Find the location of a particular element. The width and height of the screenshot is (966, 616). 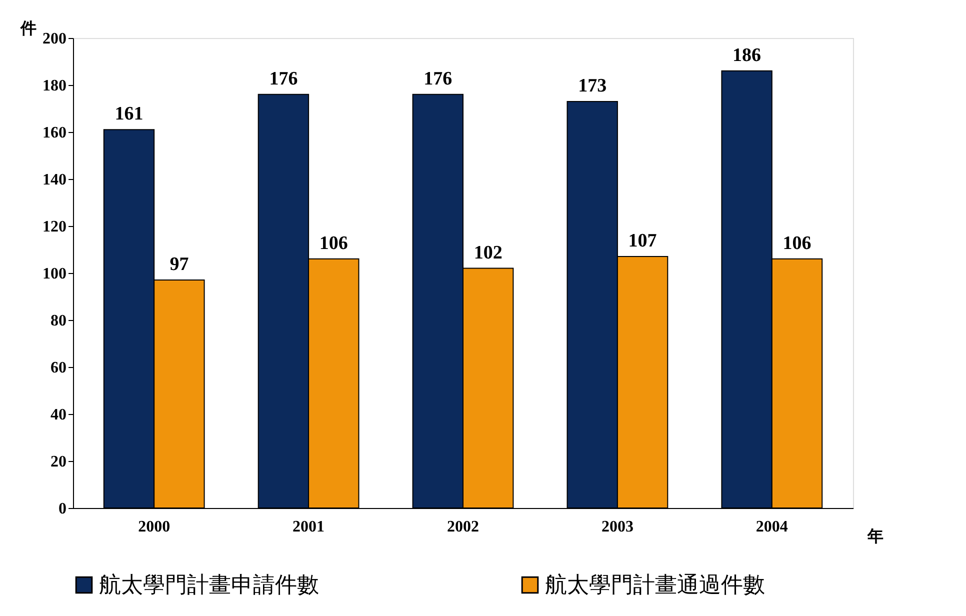

y-tick-label: 20 is located at coordinates (58, 462).